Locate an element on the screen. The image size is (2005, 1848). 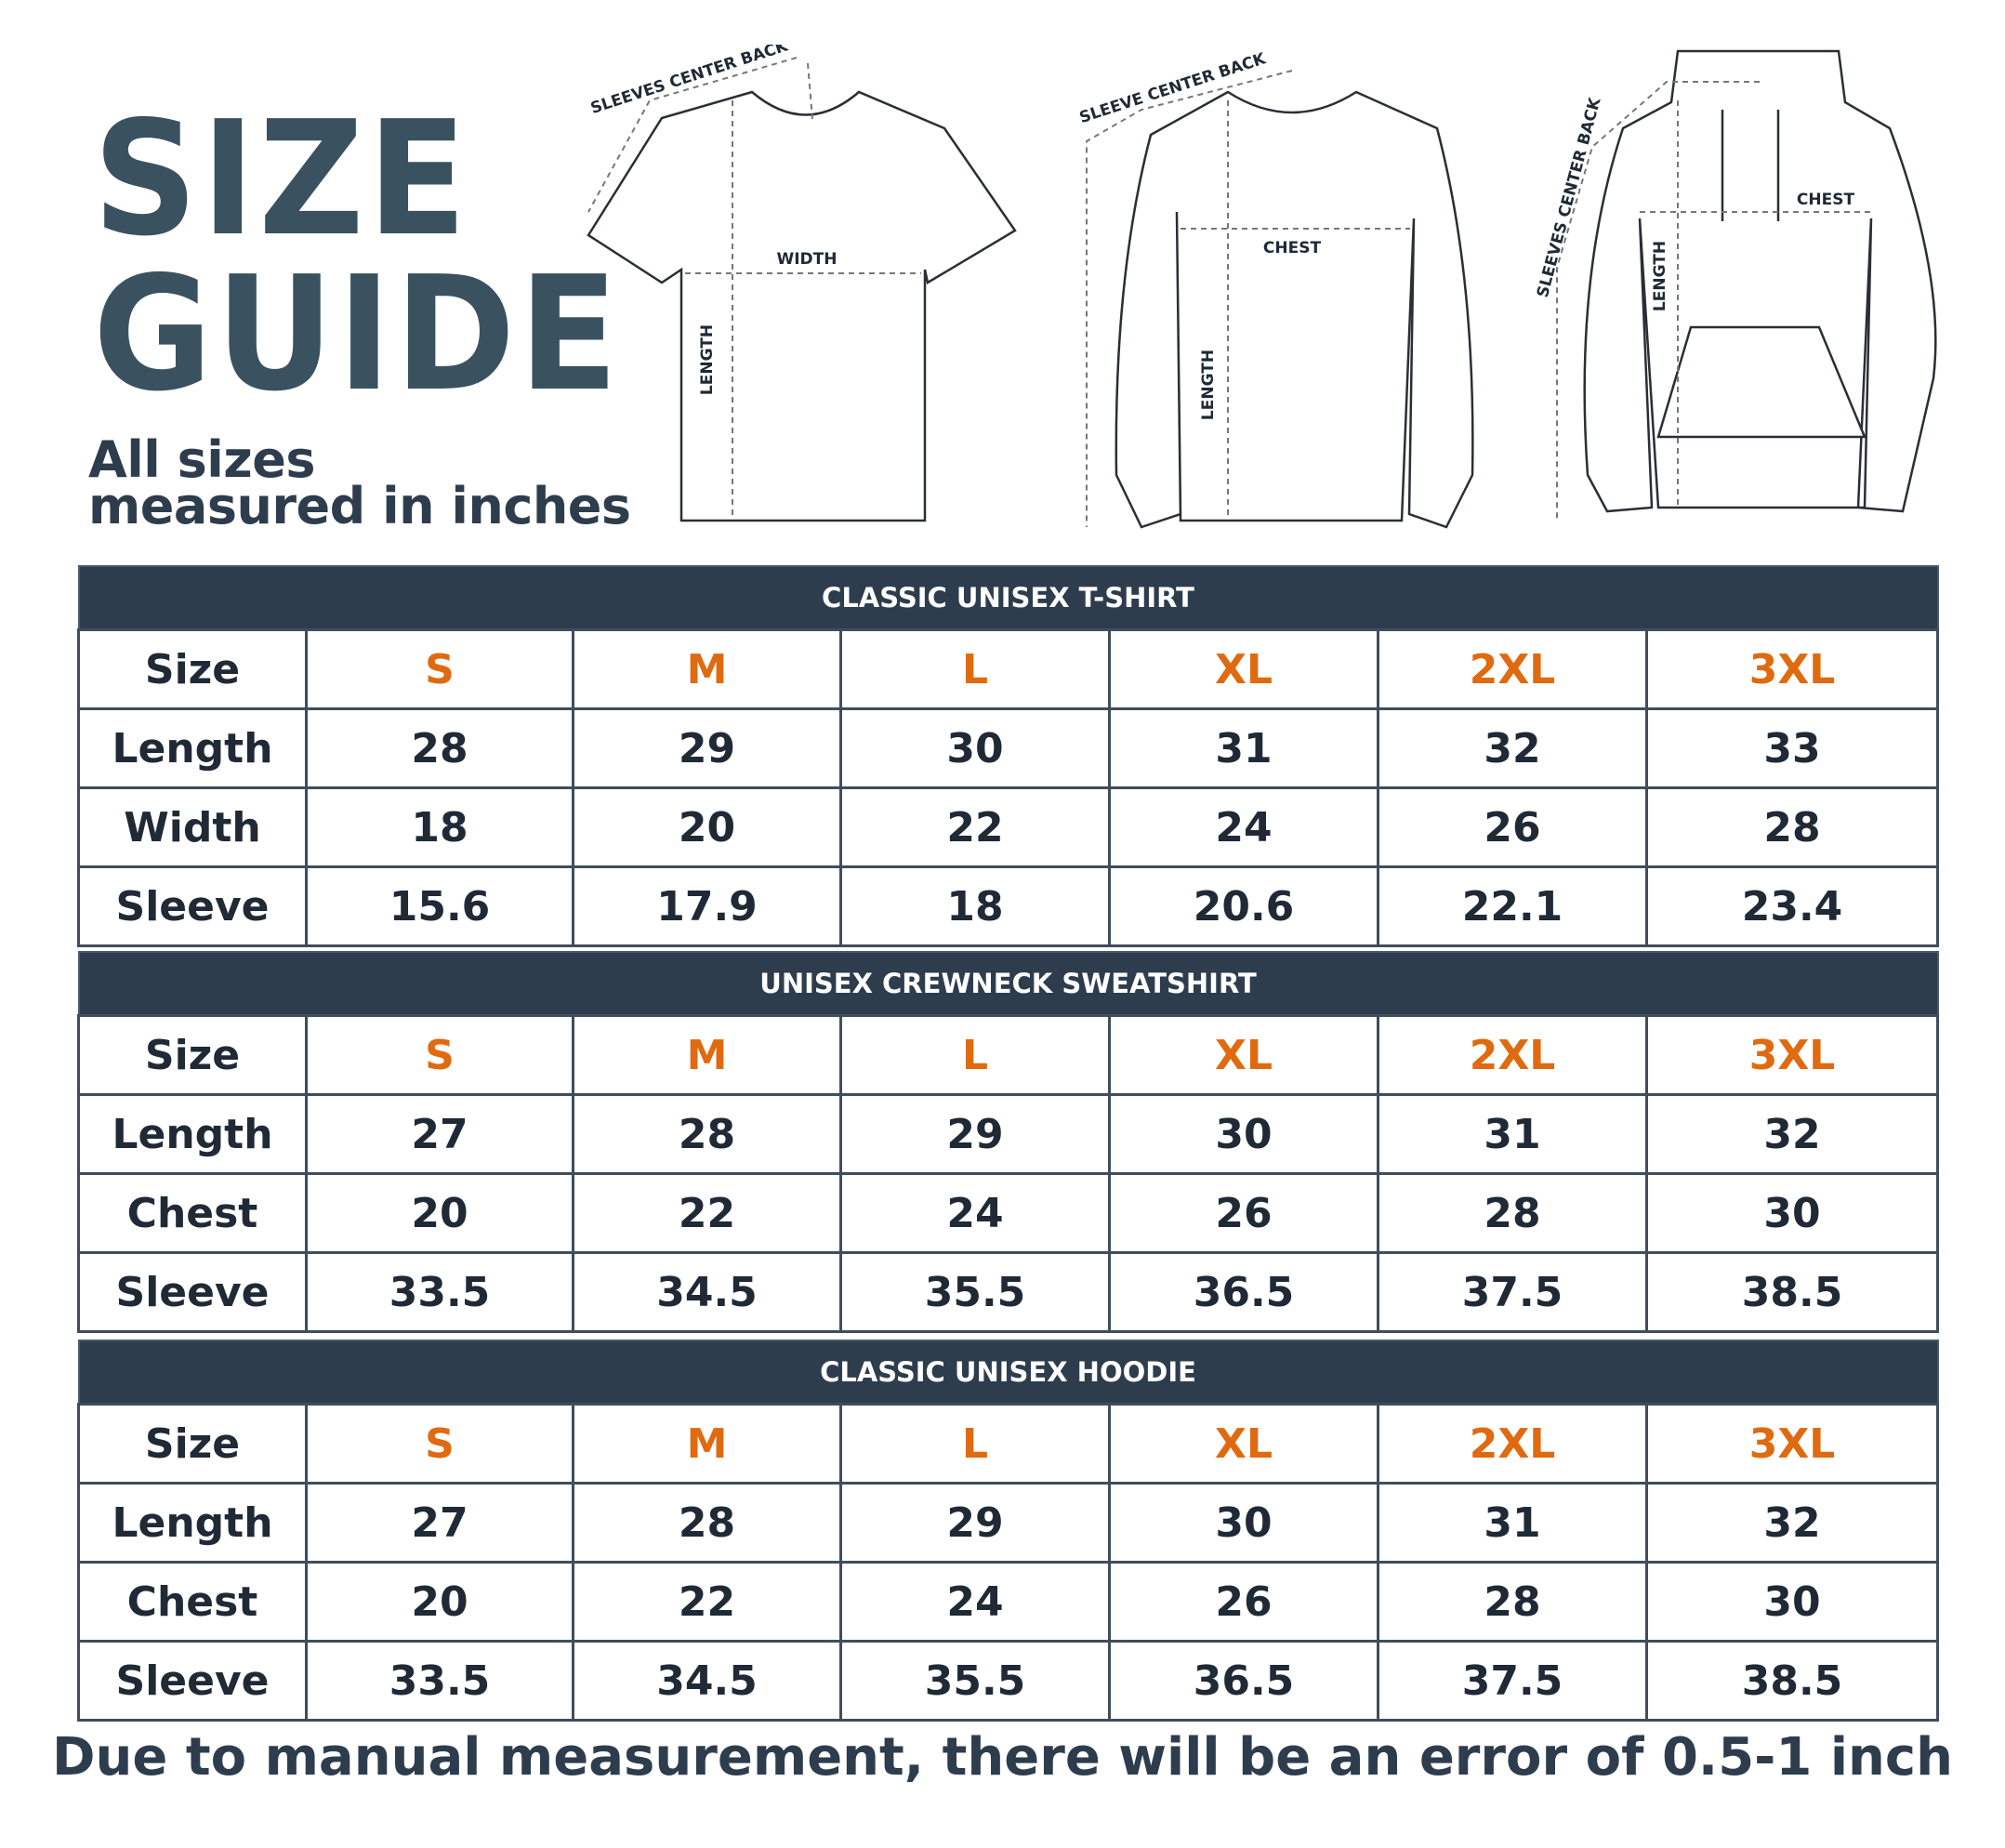
hoodie-chest-label: CHEST is located at coordinates (1826, 200).